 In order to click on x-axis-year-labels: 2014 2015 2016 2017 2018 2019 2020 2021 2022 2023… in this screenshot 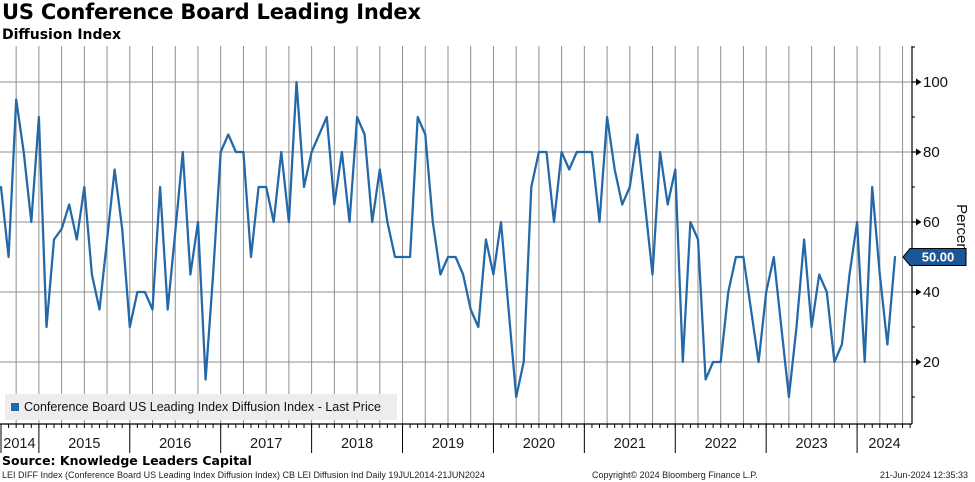, I will do `click(451, 444)`.